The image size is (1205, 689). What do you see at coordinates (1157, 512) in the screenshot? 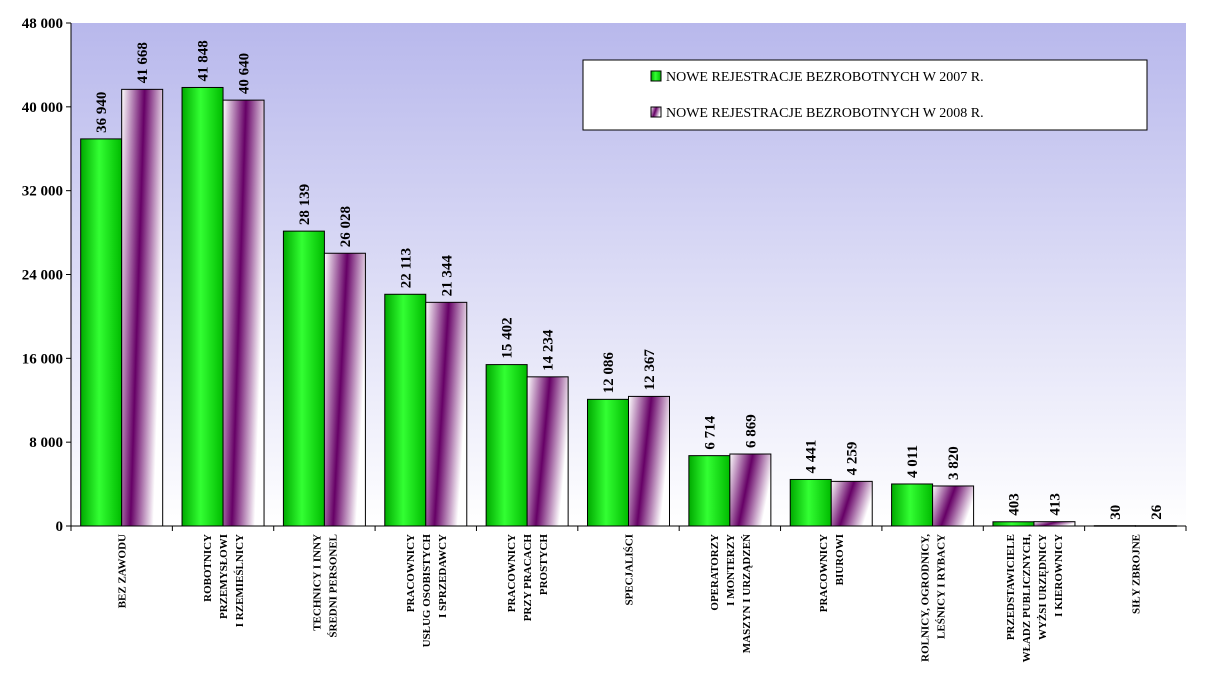
I see `value-label-2008-10: 26` at bounding box center [1157, 512].